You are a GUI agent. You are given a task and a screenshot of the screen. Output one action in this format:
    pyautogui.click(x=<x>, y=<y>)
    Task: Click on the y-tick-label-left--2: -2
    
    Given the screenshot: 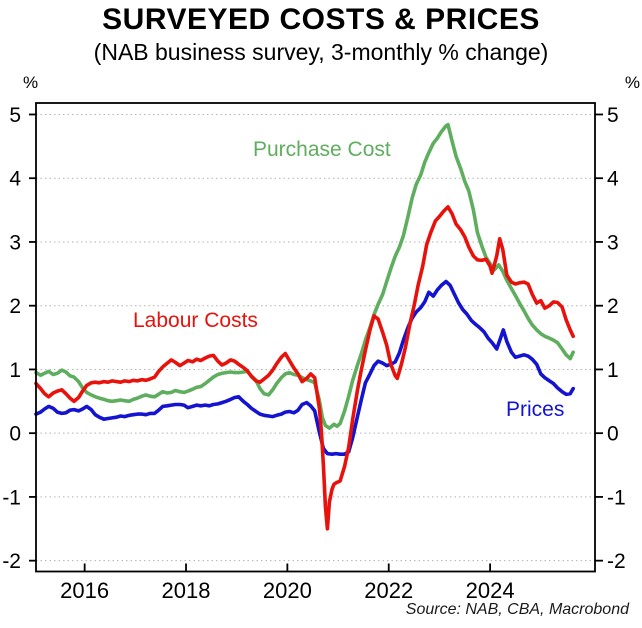 What is the action you would take?
    pyautogui.click(x=11, y=561)
    